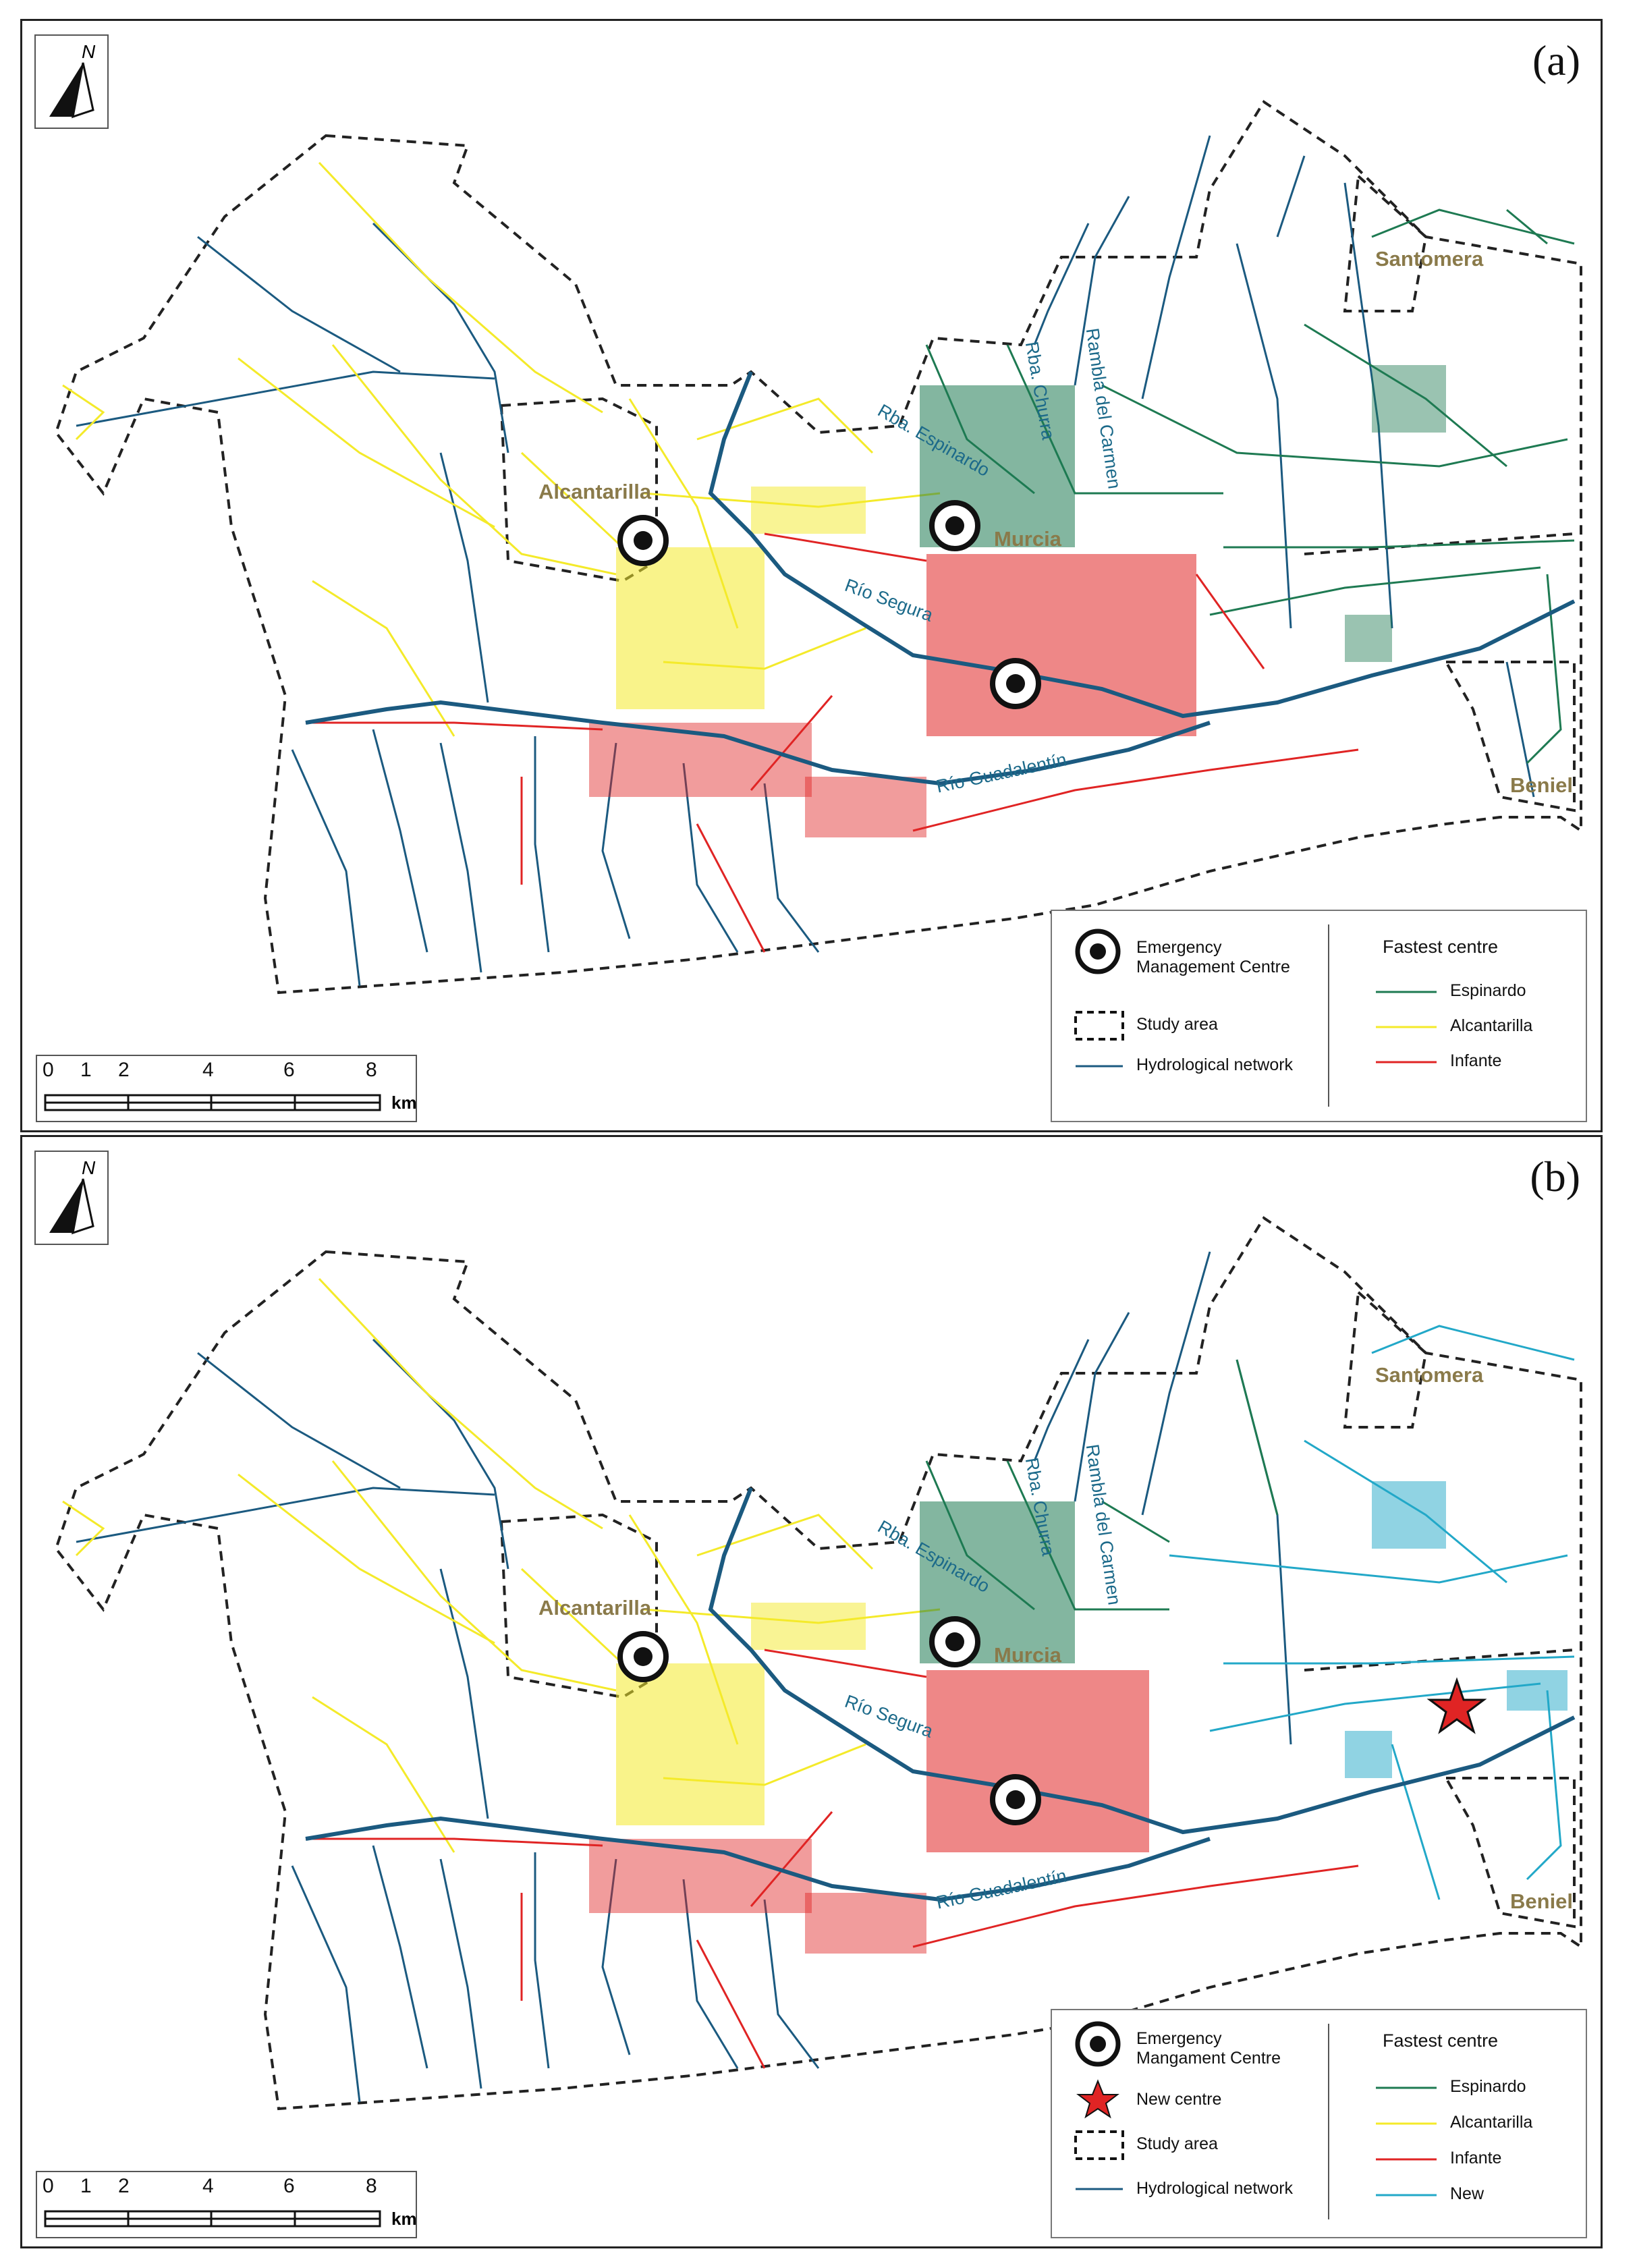 Image resolution: width=1637 pixels, height=2268 pixels. I want to click on legend-emc-label: Emergency Mangament Centre, so click(1208, 2048).